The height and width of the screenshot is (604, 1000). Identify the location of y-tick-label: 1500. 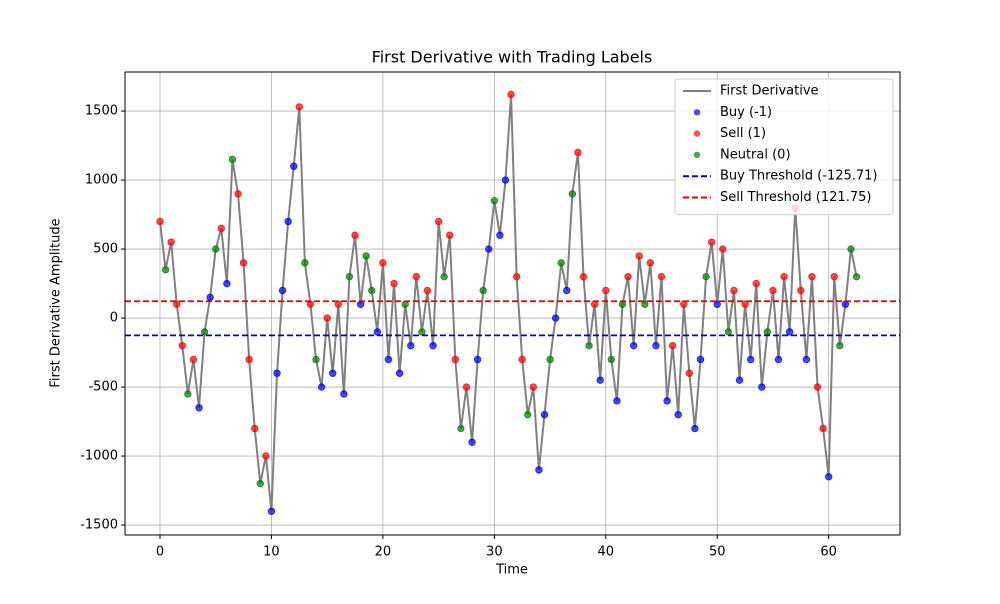
(101, 111).